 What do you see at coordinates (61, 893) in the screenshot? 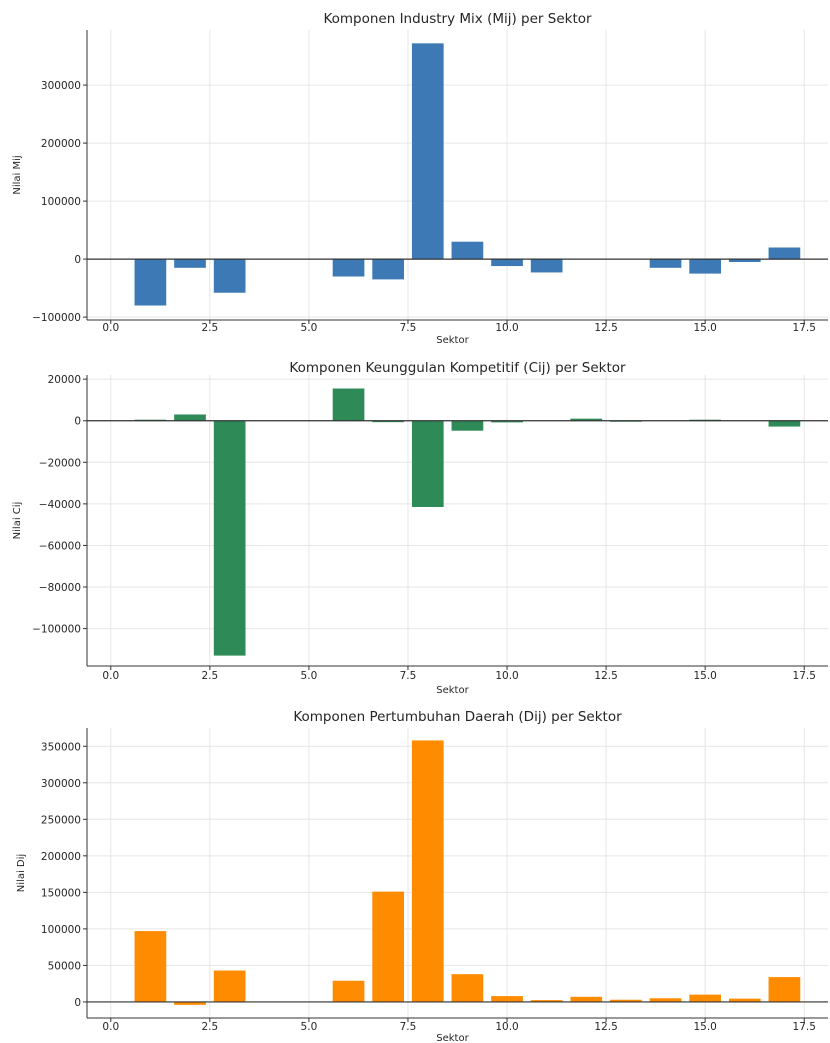
I see `y-tick-label: 150000` at bounding box center [61, 893].